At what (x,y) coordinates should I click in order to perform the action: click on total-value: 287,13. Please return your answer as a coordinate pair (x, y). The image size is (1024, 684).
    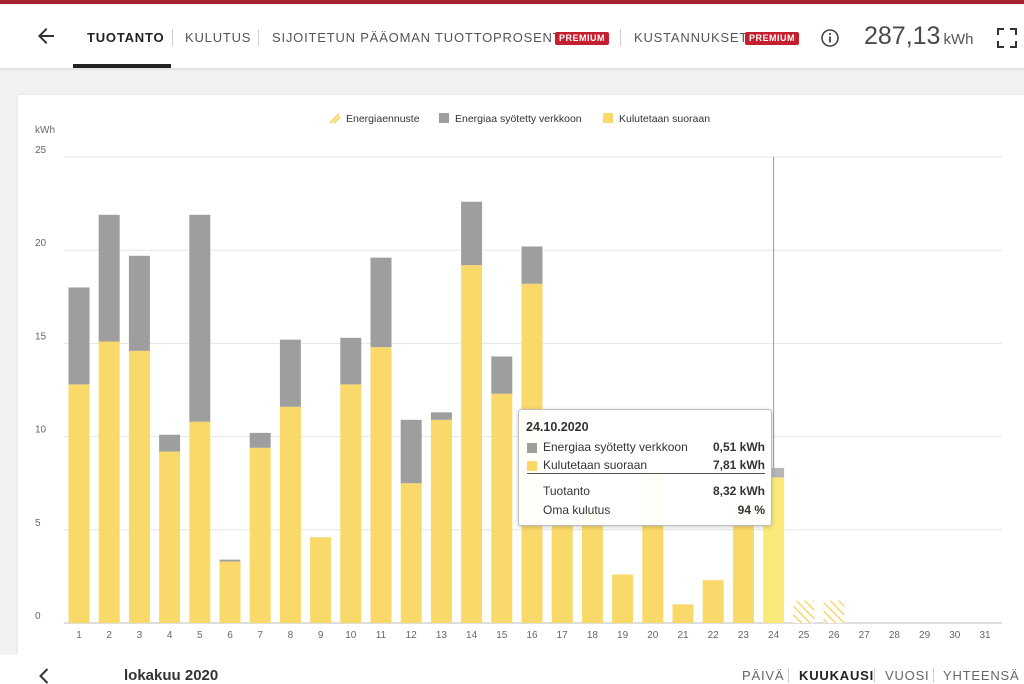
    Looking at the image, I should click on (902, 36).